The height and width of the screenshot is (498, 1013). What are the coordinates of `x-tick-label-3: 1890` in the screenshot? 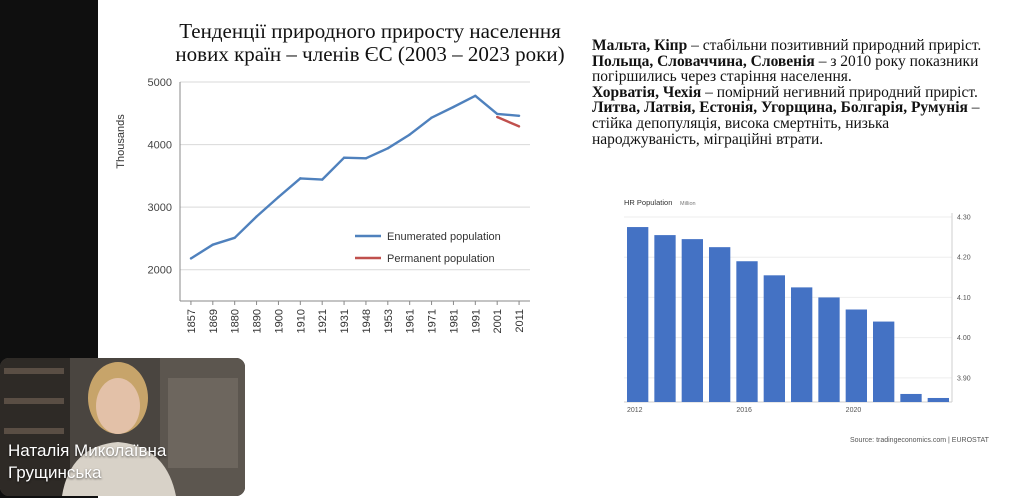 It's located at (258, 321).